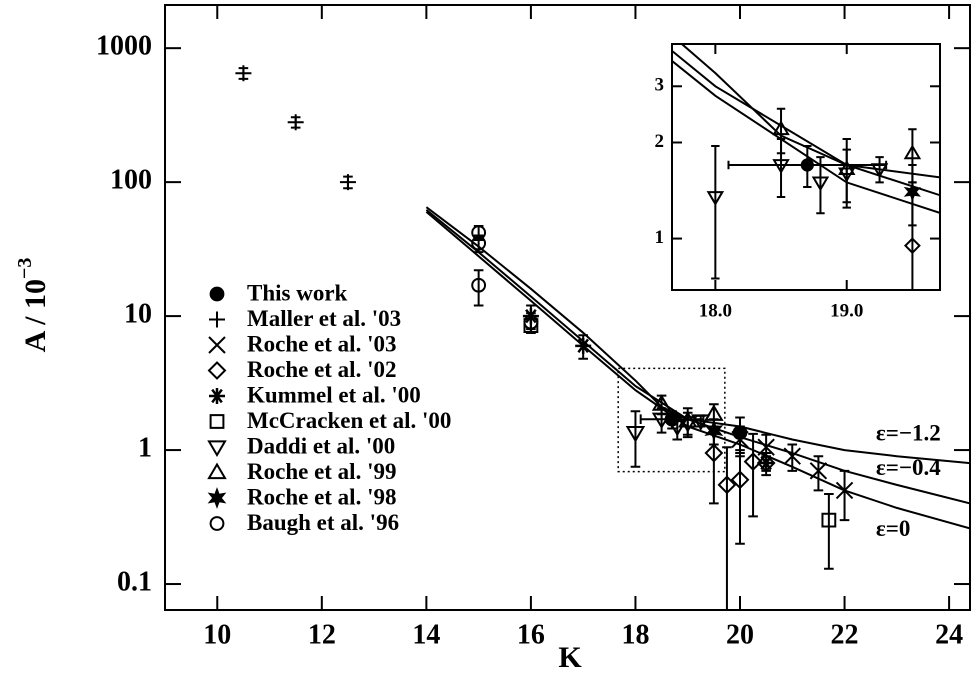 The width and height of the screenshot is (972, 677). I want to click on x-tick-label: 16, so click(531, 634).